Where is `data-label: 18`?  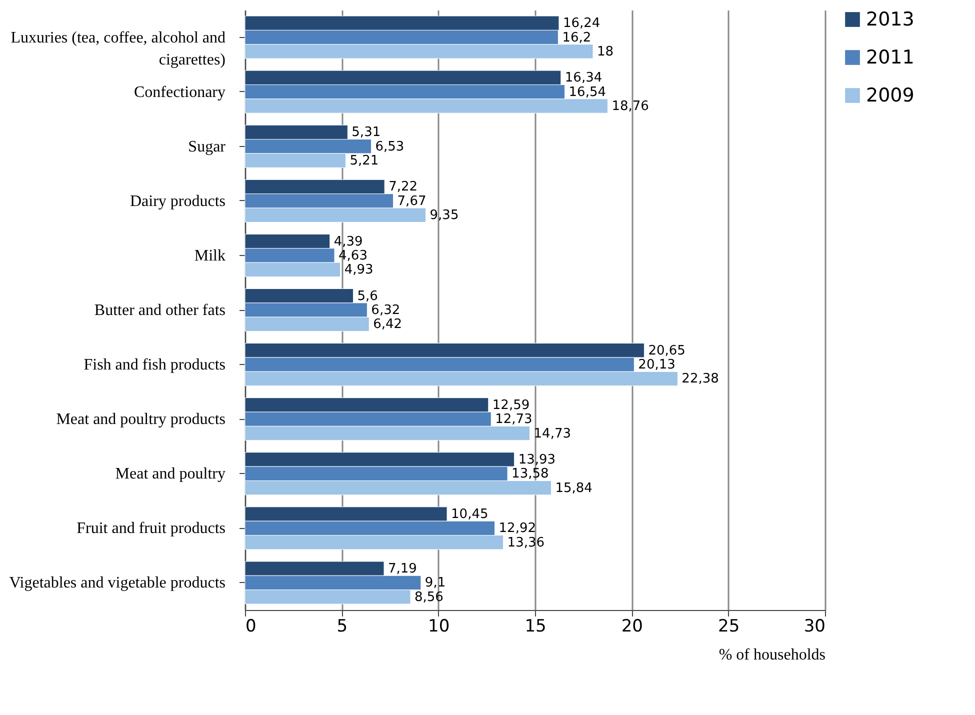 data-label: 18 is located at coordinates (605, 52).